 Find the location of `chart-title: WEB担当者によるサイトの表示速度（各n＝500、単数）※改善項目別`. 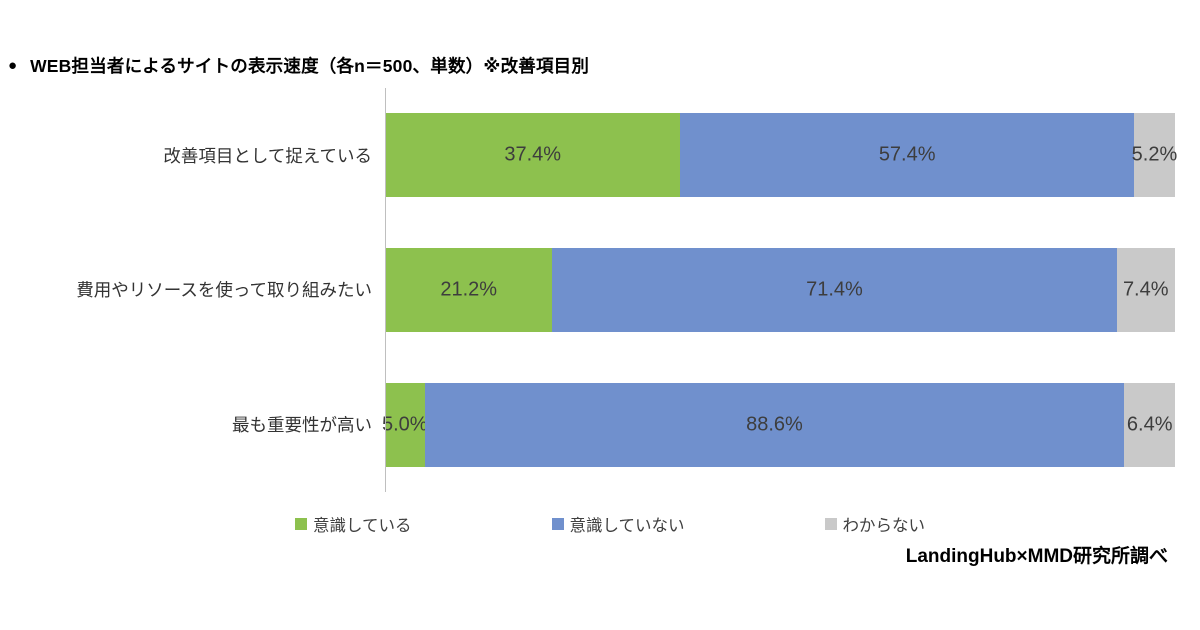

chart-title: WEB担当者によるサイトの表示速度（各n＝500、単数）※改善項目別 is located at coordinates (310, 66).